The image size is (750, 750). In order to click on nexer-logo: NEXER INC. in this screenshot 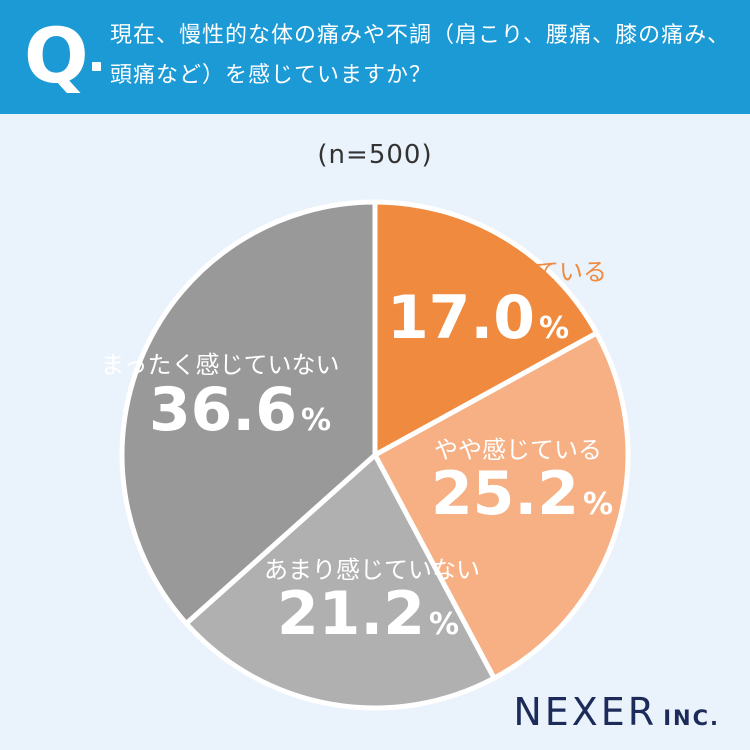, I will do `click(616, 712)`.